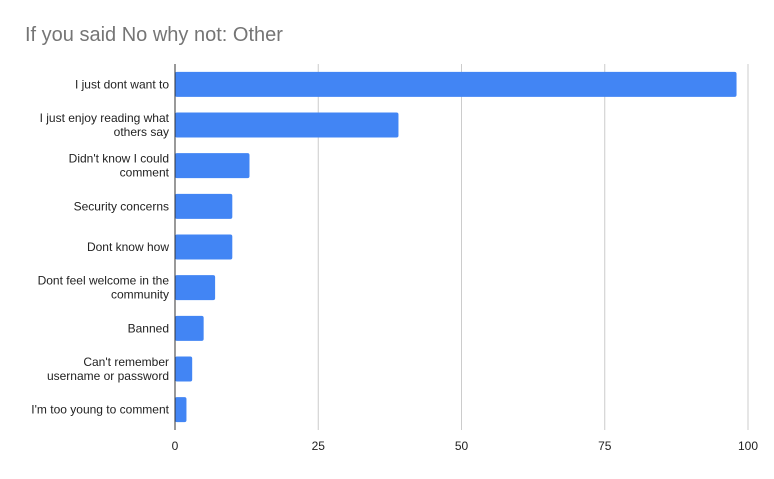  What do you see at coordinates (104, 288) in the screenshot?
I see `category-label-6: Dont feel welcome in the community` at bounding box center [104, 288].